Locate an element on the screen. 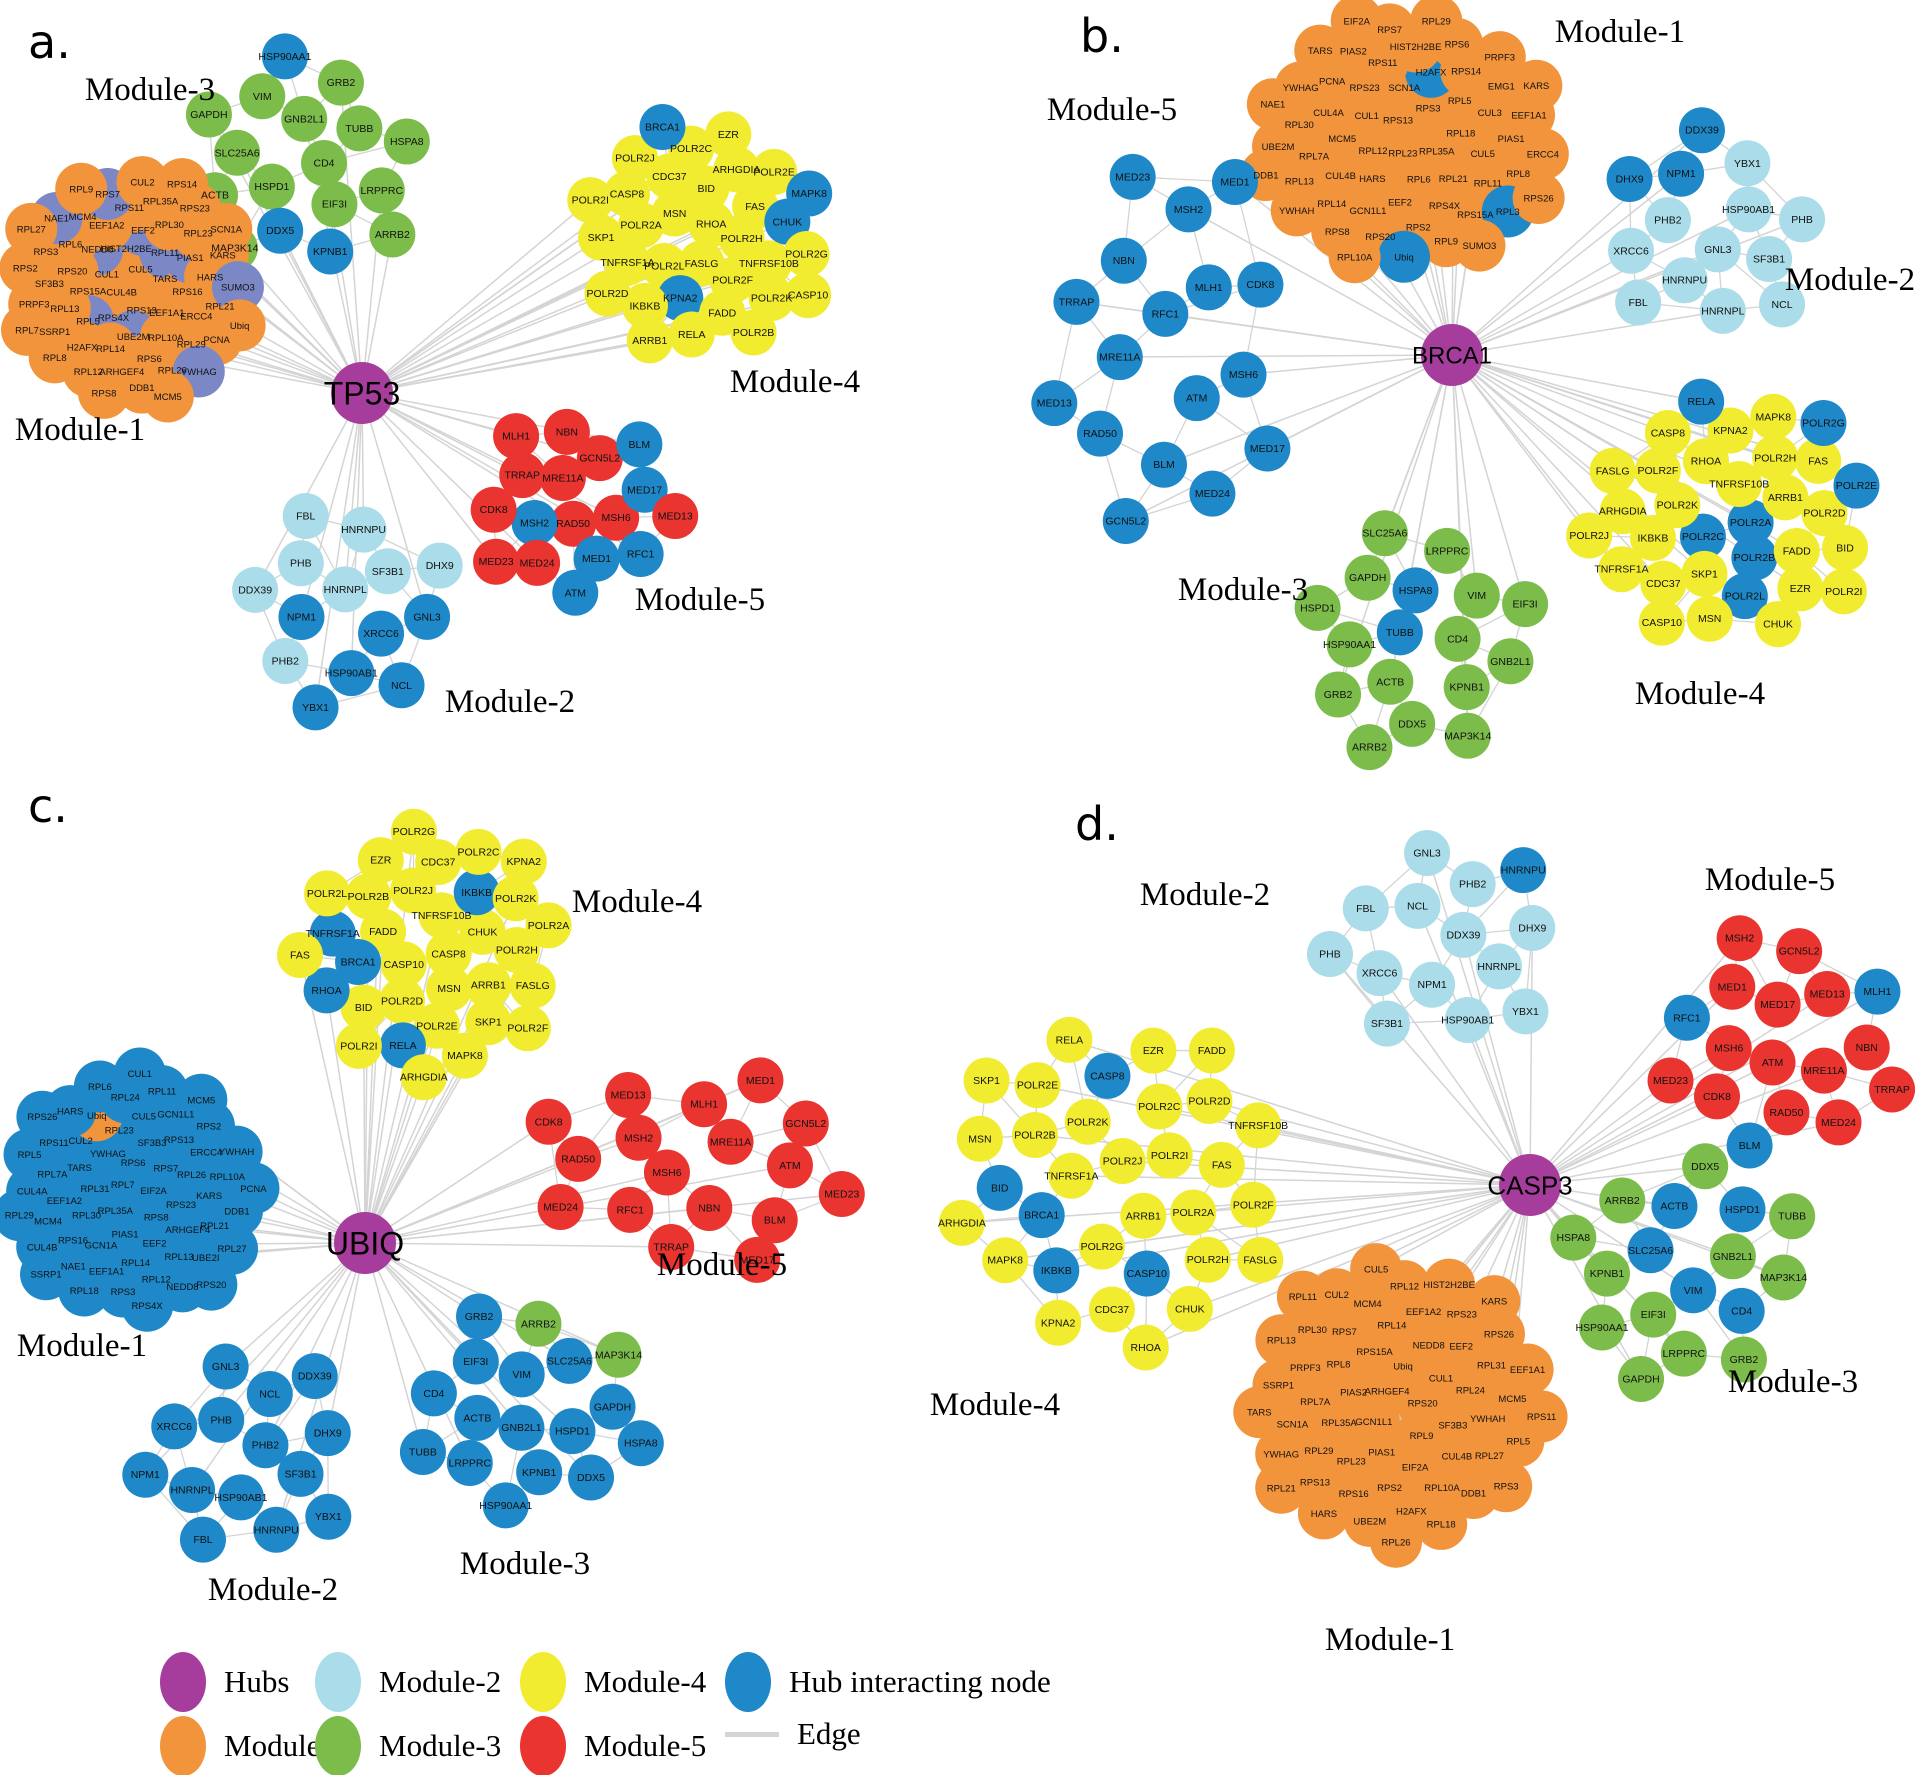 The width and height of the screenshot is (1923, 1775). node-label: FASLG is located at coordinates (1260, 1260).